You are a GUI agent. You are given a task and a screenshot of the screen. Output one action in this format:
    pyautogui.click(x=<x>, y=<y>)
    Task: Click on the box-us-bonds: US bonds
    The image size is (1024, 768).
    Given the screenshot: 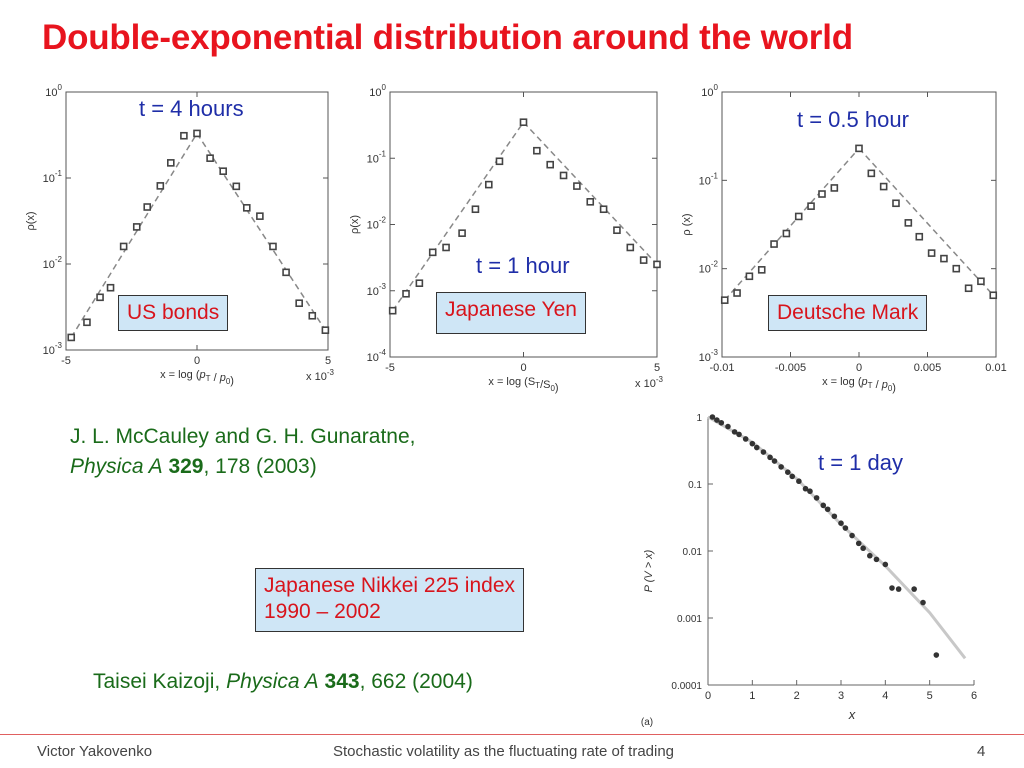 What is the action you would take?
    pyautogui.click(x=173, y=313)
    